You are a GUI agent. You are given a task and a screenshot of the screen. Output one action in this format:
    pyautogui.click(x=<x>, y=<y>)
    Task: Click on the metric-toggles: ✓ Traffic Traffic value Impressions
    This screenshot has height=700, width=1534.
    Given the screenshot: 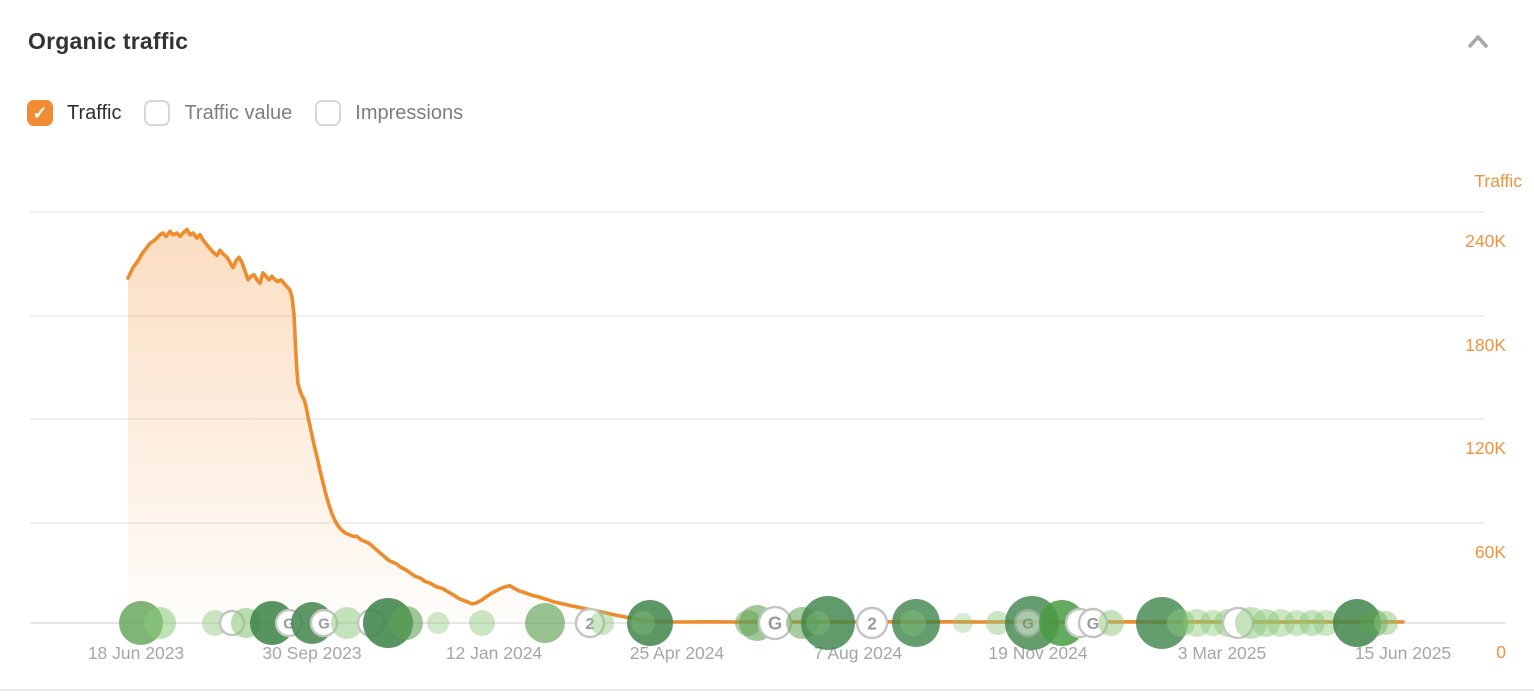 What is the action you would take?
    pyautogui.click(x=245, y=113)
    